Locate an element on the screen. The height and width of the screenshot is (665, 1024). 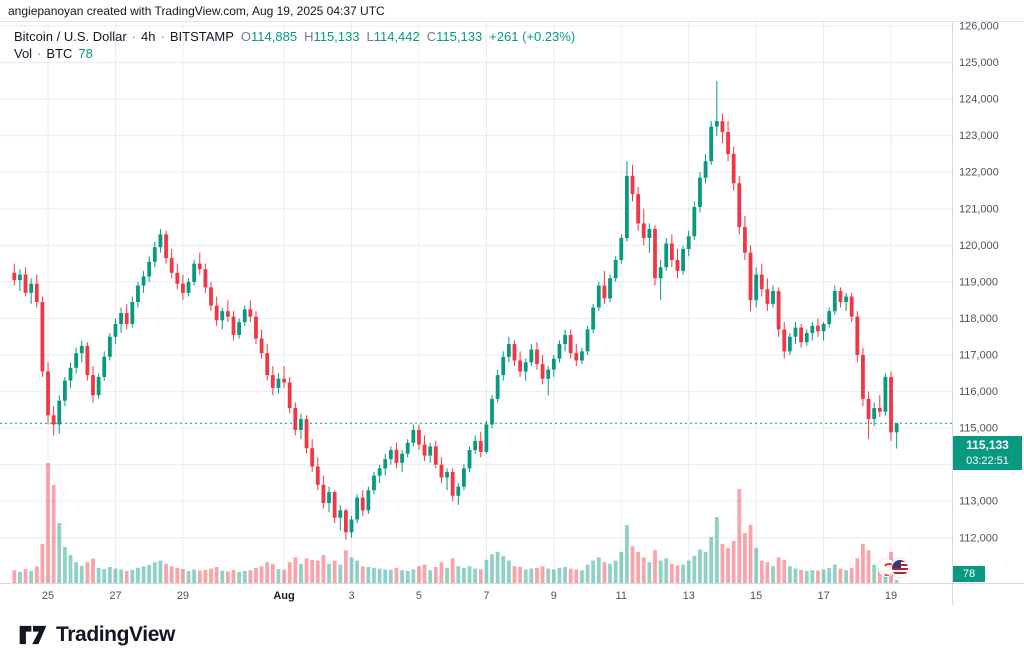
current-volume-badge: 78 is located at coordinates (969, 574).